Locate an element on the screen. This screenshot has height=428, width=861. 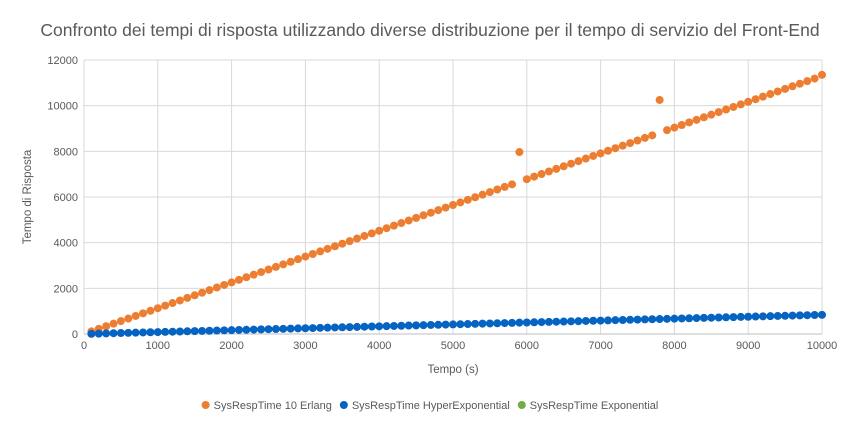
y-tick-label: 6000 is located at coordinates (66, 198).